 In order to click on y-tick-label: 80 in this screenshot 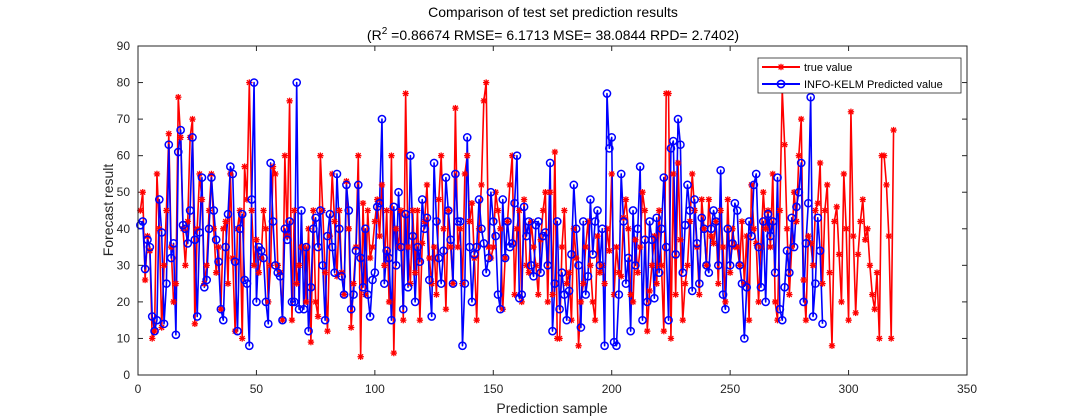, I will do `click(124, 83)`.